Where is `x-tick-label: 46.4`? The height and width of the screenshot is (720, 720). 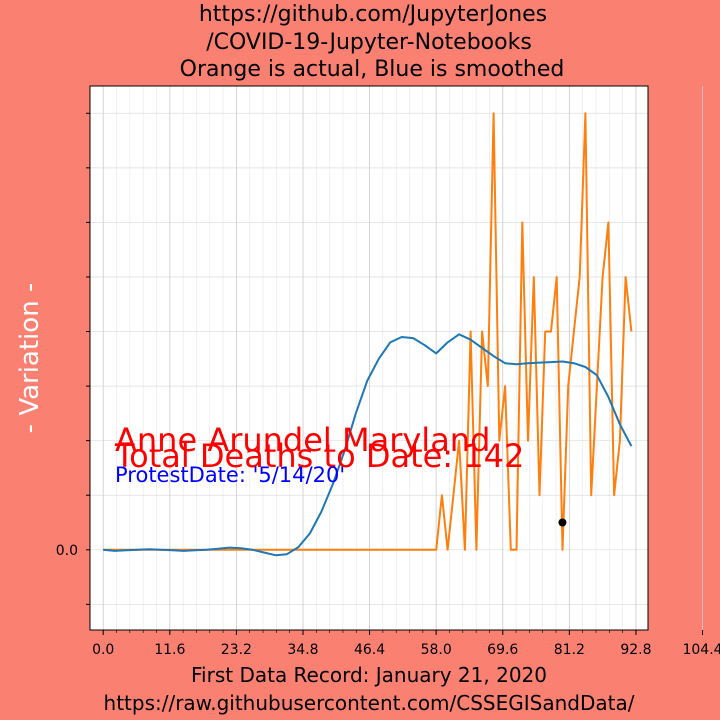
x-tick-label: 46.4 is located at coordinates (369, 650).